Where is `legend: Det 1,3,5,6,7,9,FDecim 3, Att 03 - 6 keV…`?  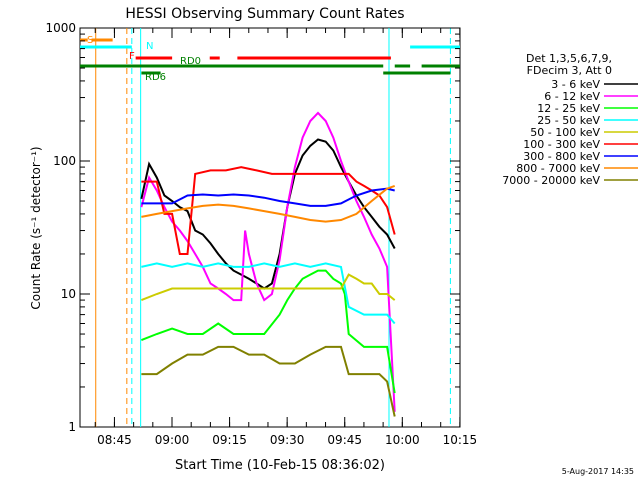 legend: Det 1,3,5,6,7,9,FDecim 3, Att 03 - 6 keV… is located at coordinates (570, 119).